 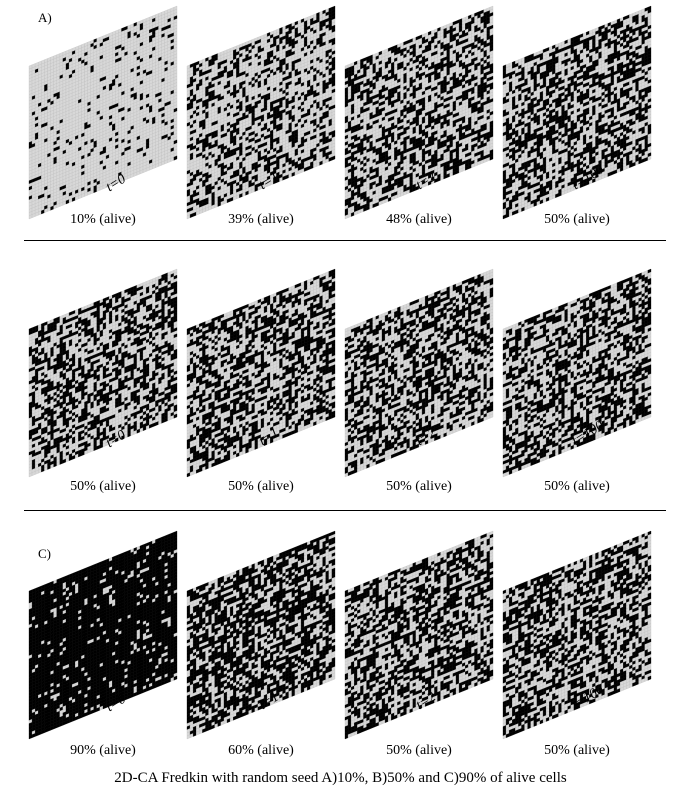 I want to click on alive-cell, so click(x=175, y=158).